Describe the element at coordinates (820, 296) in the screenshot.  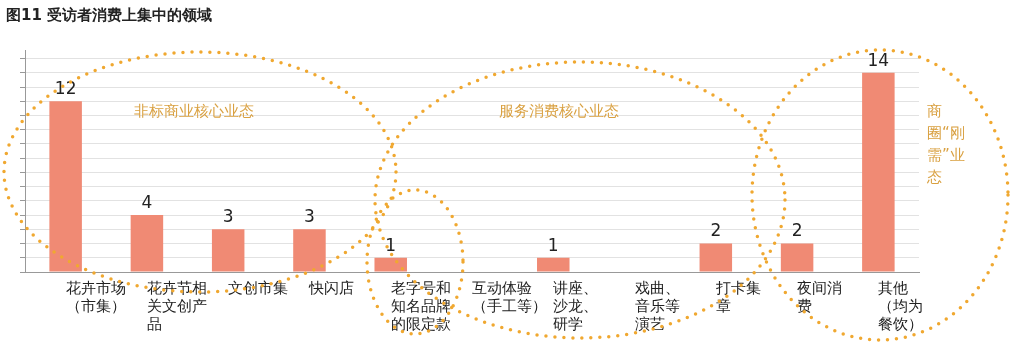
I see `x-tick-label: 夜间消费` at that location.